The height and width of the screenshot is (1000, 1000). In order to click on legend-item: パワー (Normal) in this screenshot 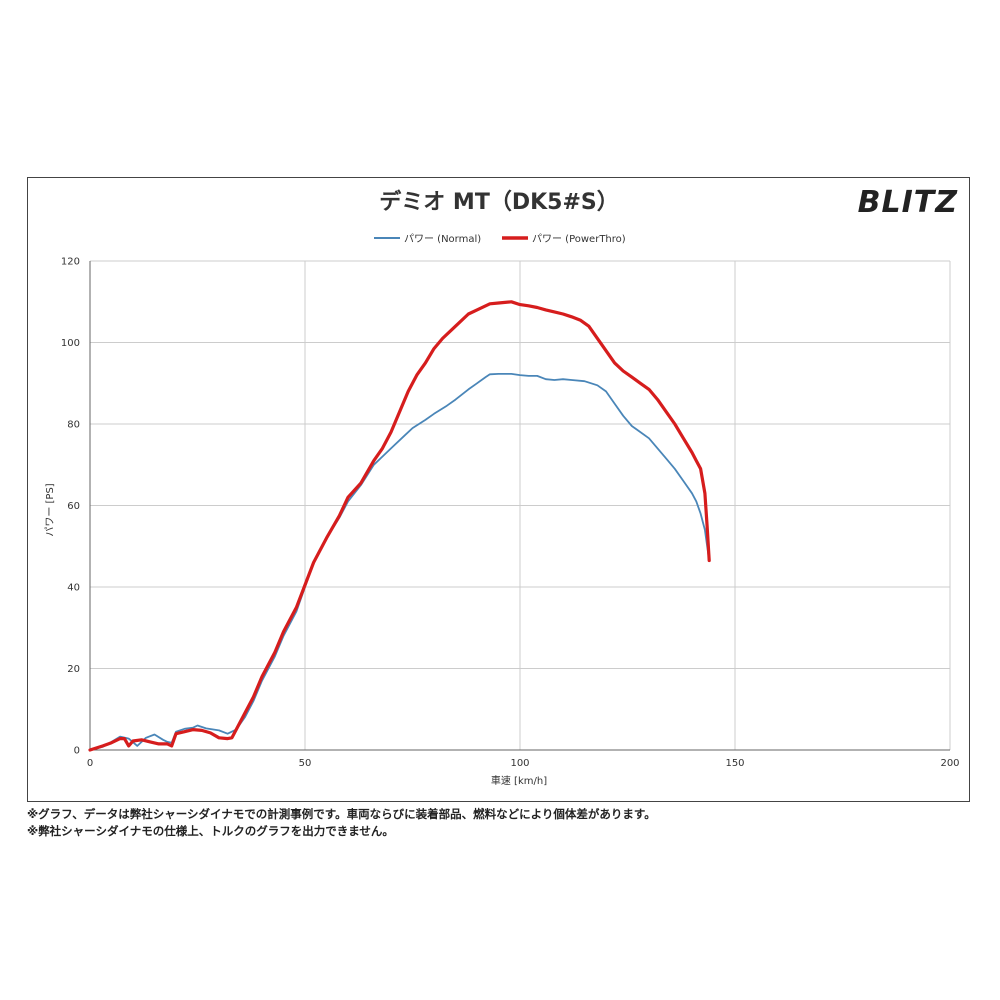, I will do `click(427, 239)`.